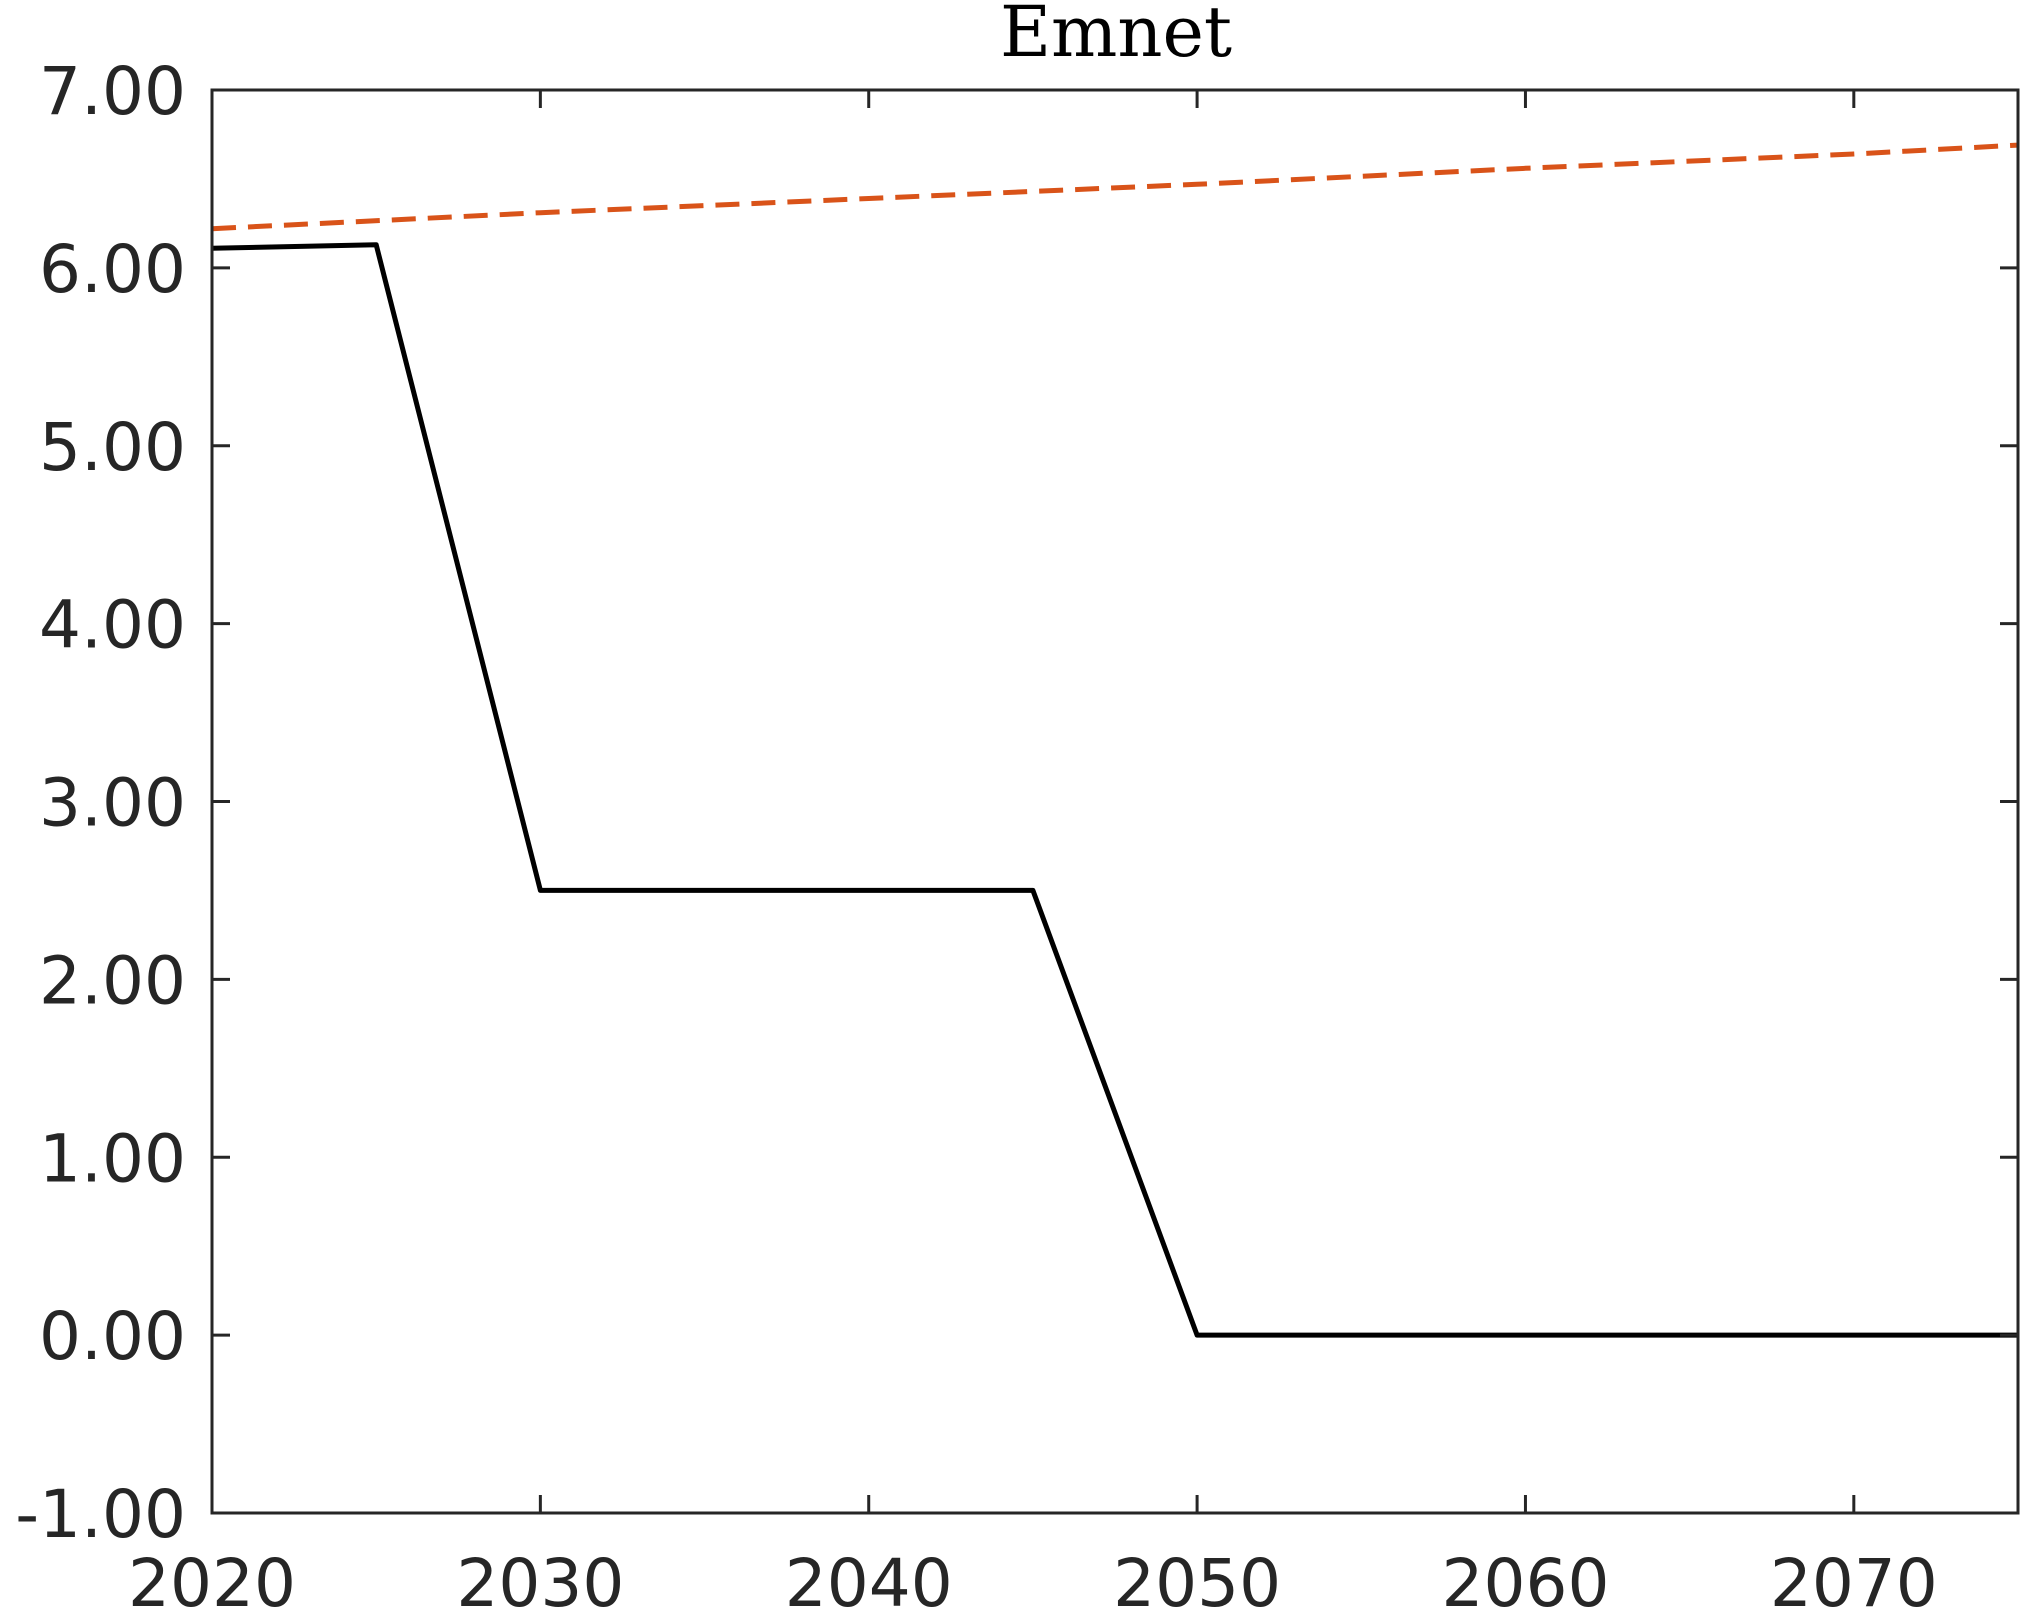  I want to click on x-tick-label: 2040, so click(869, 1578).